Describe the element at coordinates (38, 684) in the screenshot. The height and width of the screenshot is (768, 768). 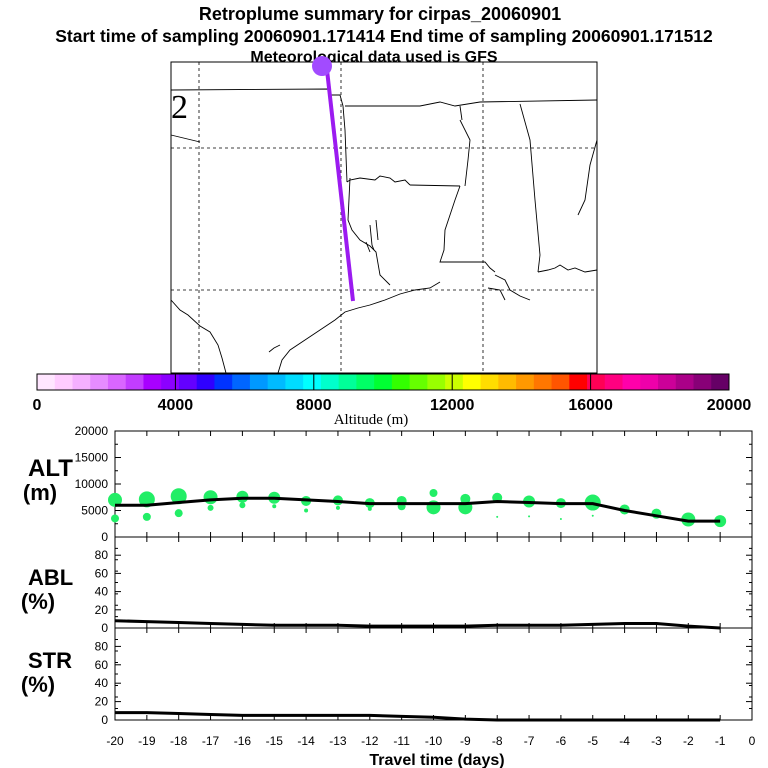
I see `str-units: (%)` at that location.